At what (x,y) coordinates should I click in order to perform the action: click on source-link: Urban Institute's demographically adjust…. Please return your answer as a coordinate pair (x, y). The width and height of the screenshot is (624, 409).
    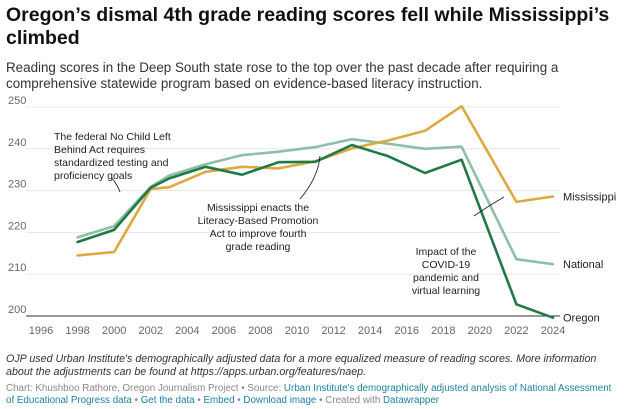
    Looking at the image, I should click on (309, 394).